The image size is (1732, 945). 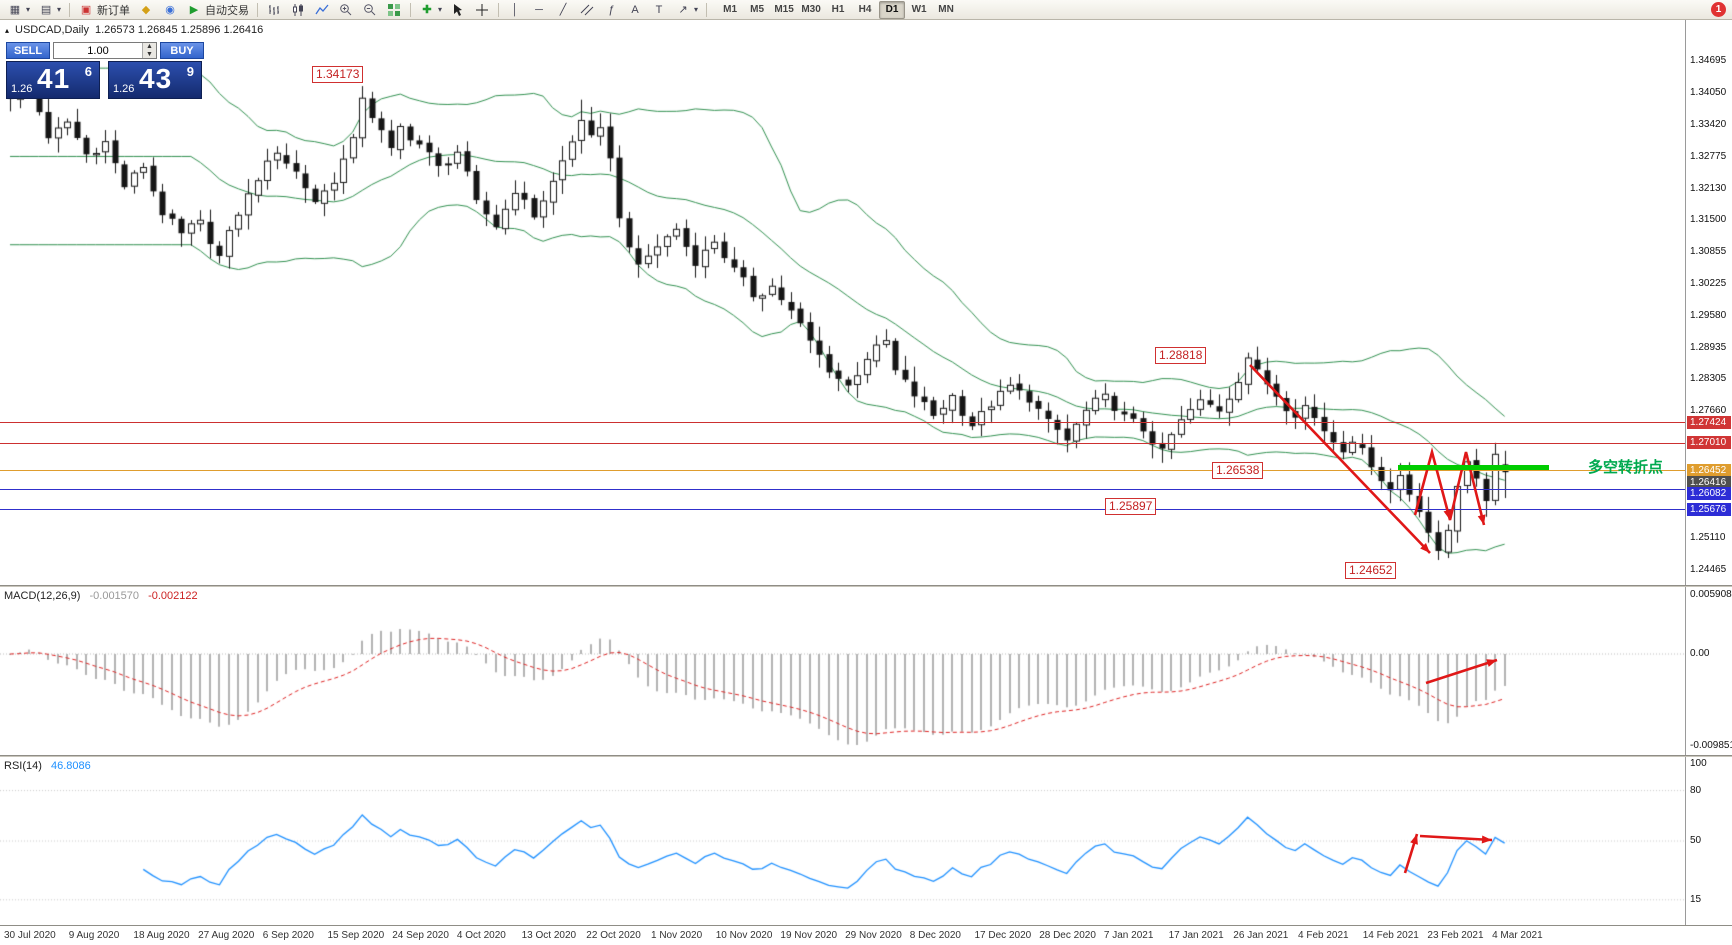 I want to click on add-indicator-button: ✚ ▾, so click(x=430, y=10).